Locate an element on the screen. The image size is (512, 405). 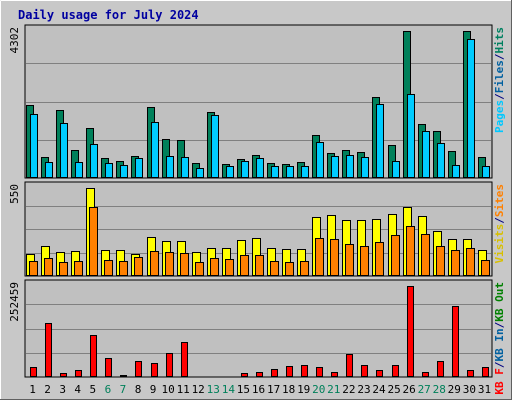
x-tick-label-day-24: 24 is located at coordinates (379, 389).